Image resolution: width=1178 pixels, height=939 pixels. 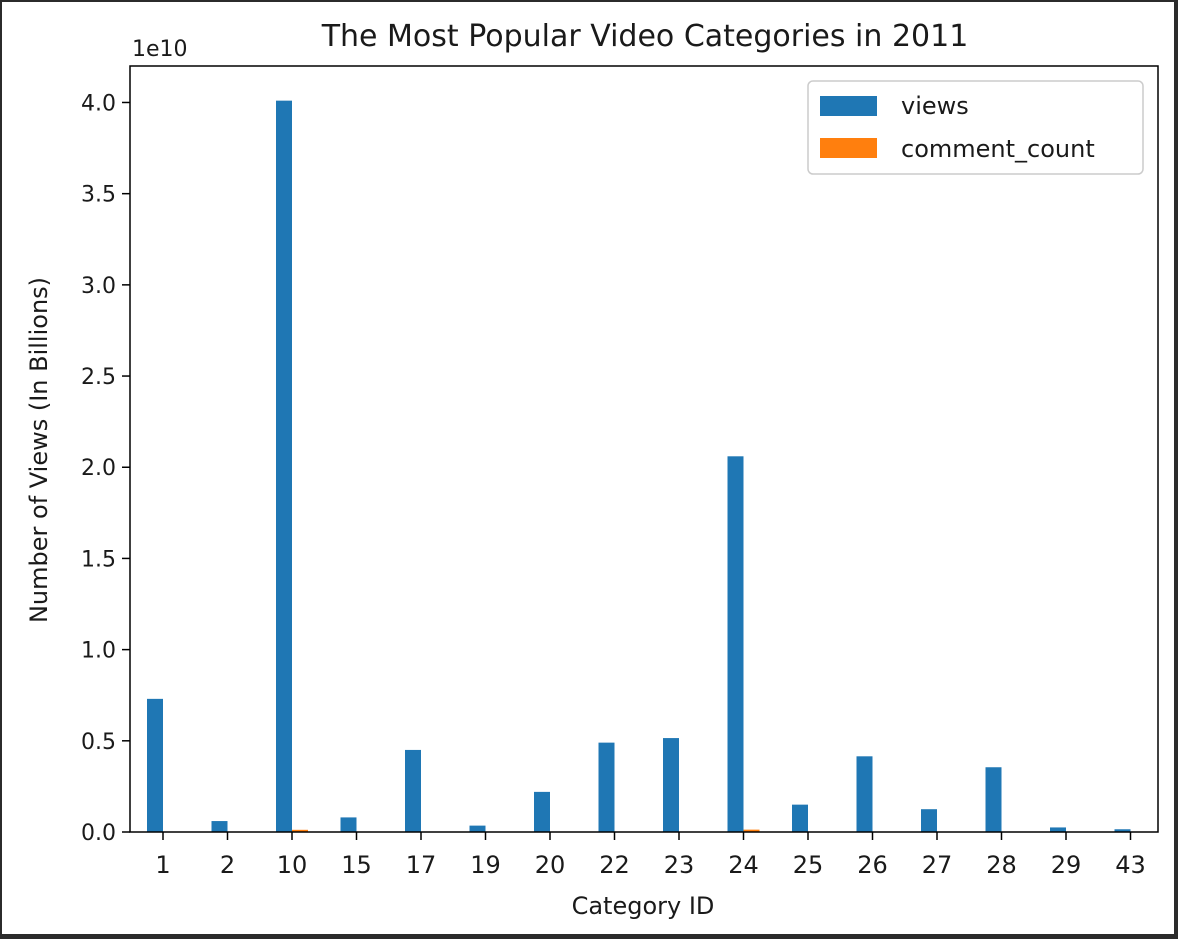 What do you see at coordinates (485, 865) in the screenshot?
I see `x-tick-label-19: 19` at bounding box center [485, 865].